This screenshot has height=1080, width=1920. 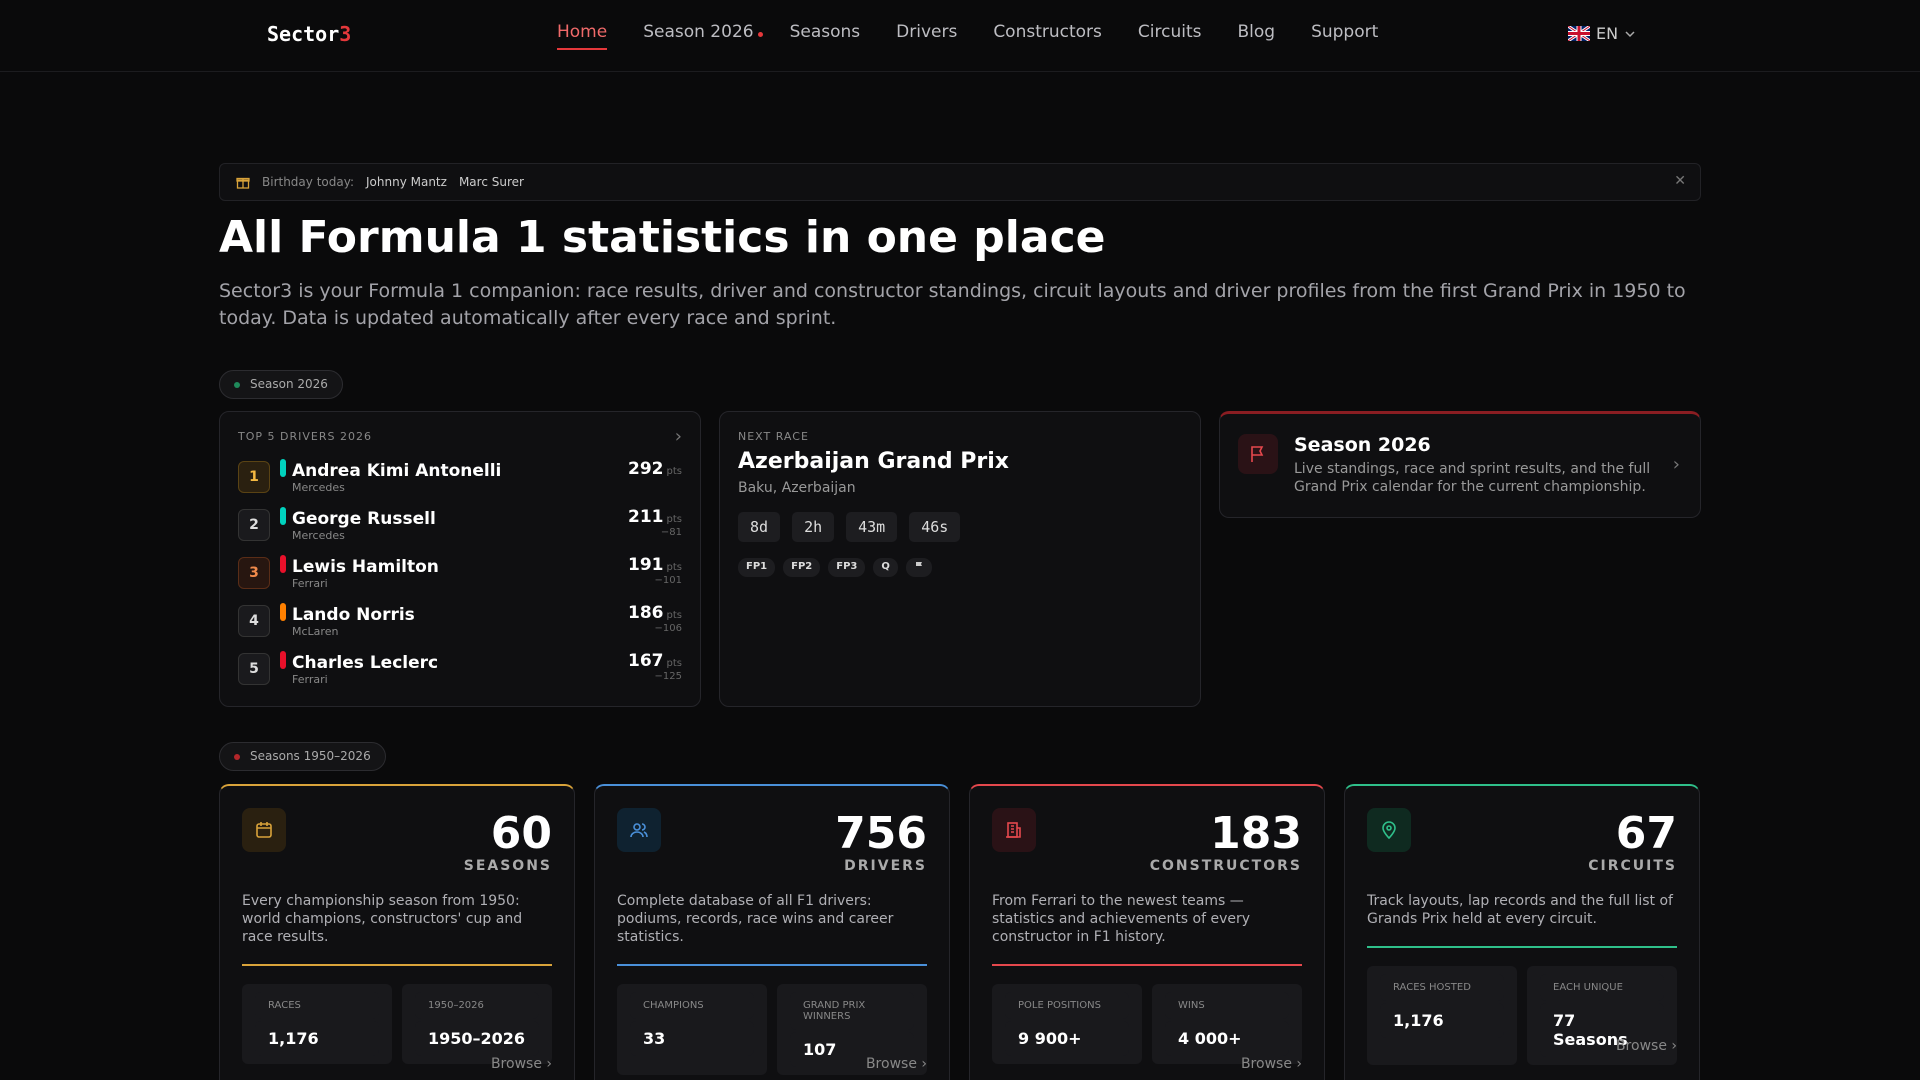 I want to click on nav-link: Constructors, so click(x=1047, y=32).